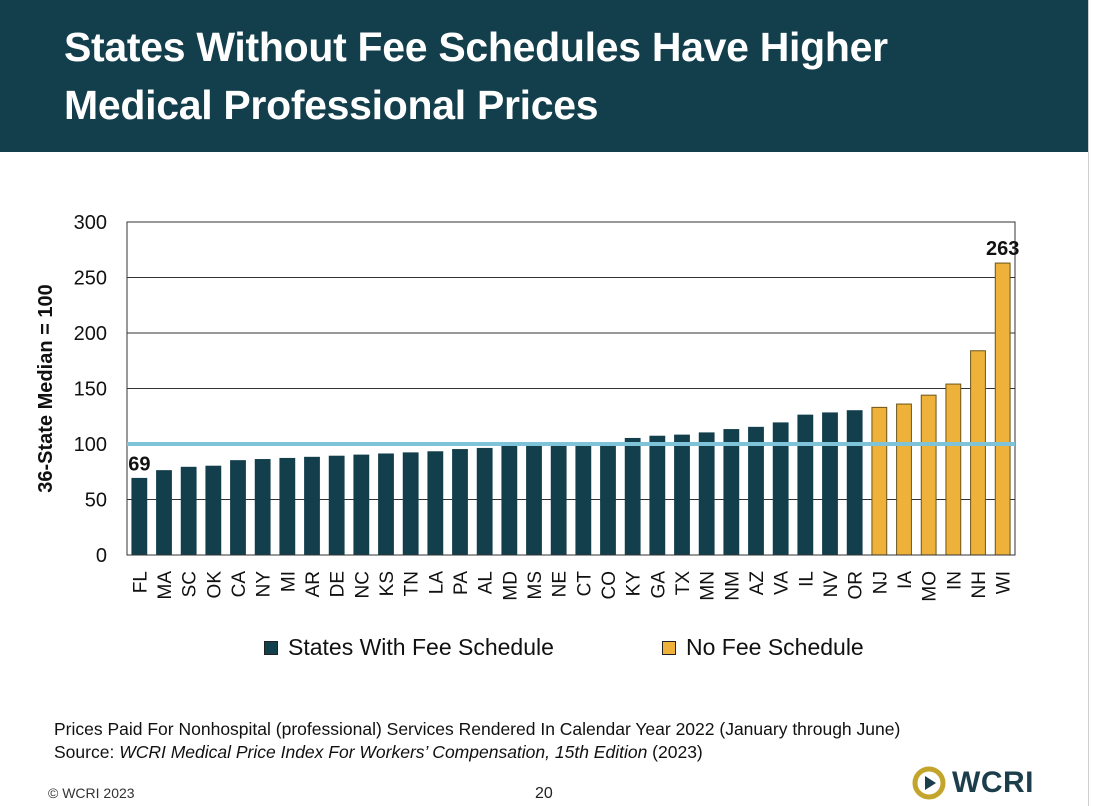  I want to click on bar-al, so click(484, 501).